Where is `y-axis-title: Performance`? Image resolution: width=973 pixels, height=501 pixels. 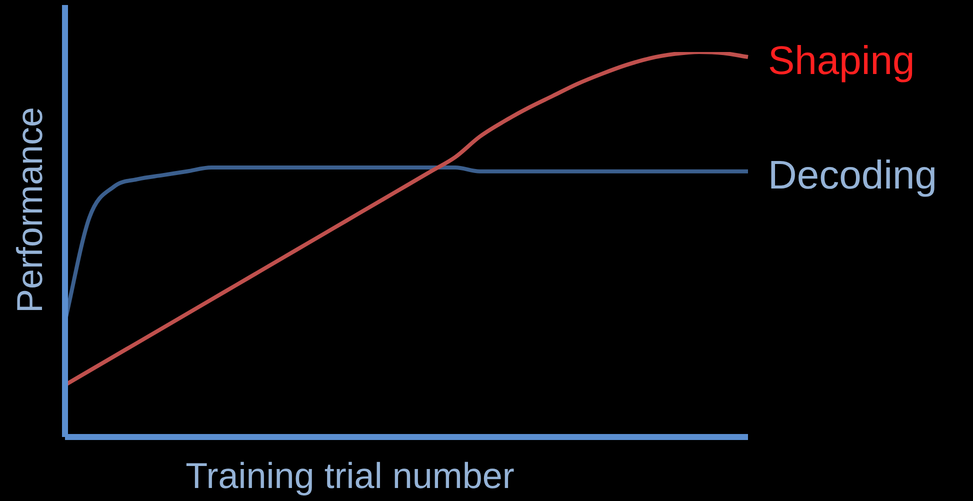
y-axis-title: Performance is located at coordinates (29, 210).